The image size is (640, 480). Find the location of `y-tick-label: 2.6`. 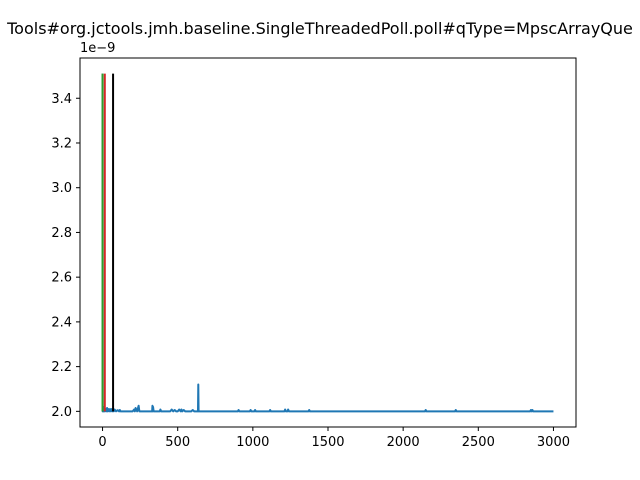

y-tick-label: 2.6 is located at coordinates (61, 278).